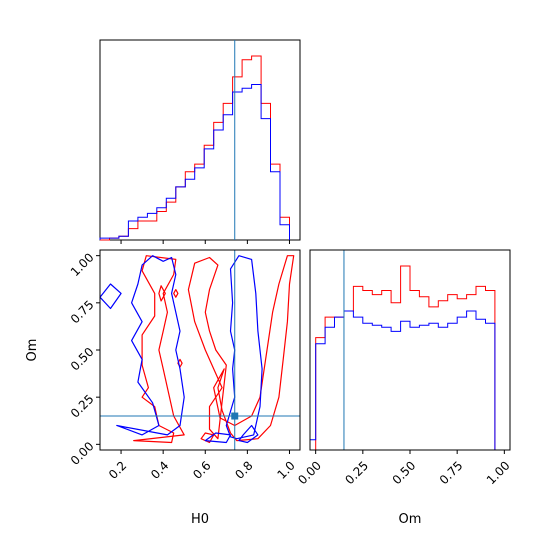 Image resolution: width=550 pixels, height=550 pixels. What do you see at coordinates (285, 469) in the screenshot?
I see `contour-x-tick-label: 1.0` at bounding box center [285, 469].